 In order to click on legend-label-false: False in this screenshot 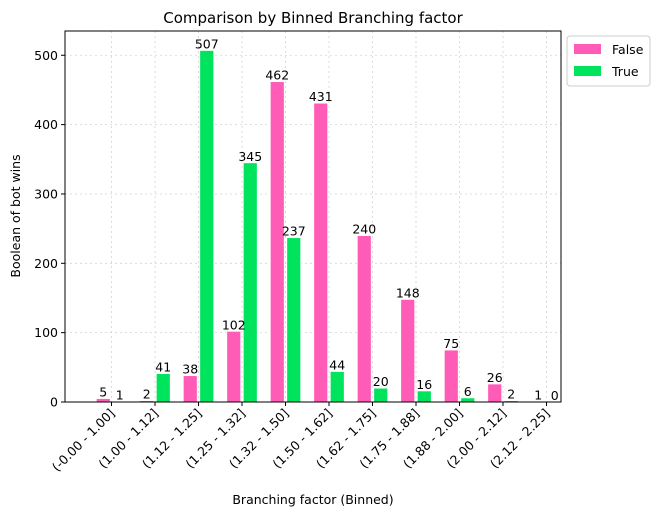, I will do `click(628, 49)`.